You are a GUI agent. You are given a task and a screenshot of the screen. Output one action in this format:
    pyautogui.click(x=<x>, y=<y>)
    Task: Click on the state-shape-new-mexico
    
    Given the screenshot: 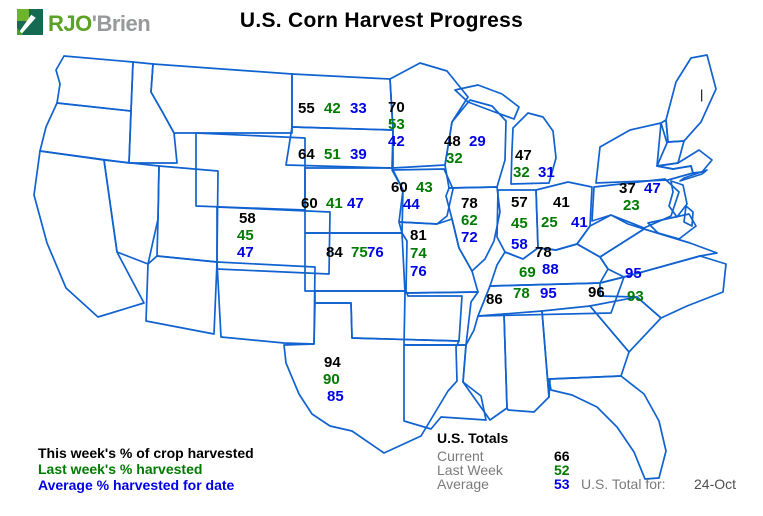 What is the action you would take?
    pyautogui.click(x=266, y=303)
    